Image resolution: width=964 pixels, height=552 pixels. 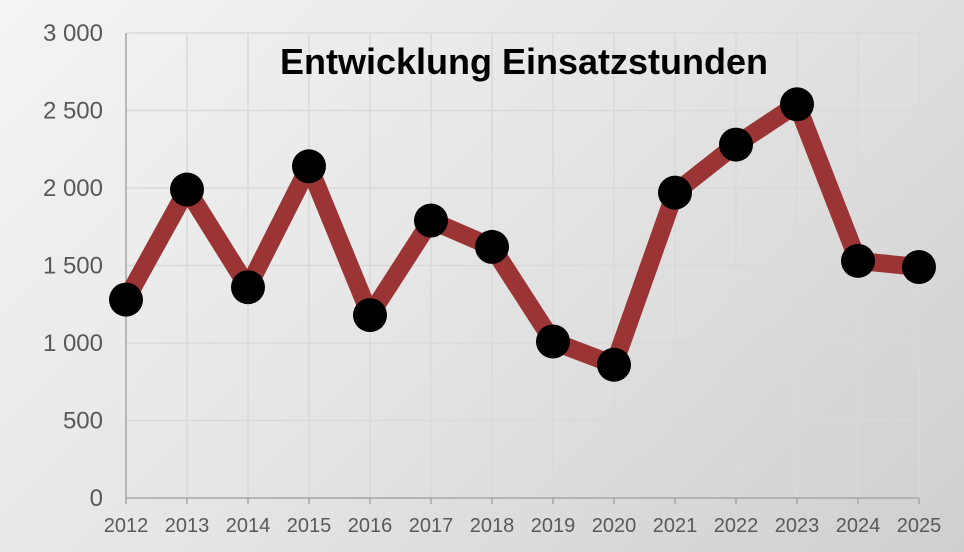 What do you see at coordinates (736, 526) in the screenshot?
I see `x-tick-label: 2022` at bounding box center [736, 526].